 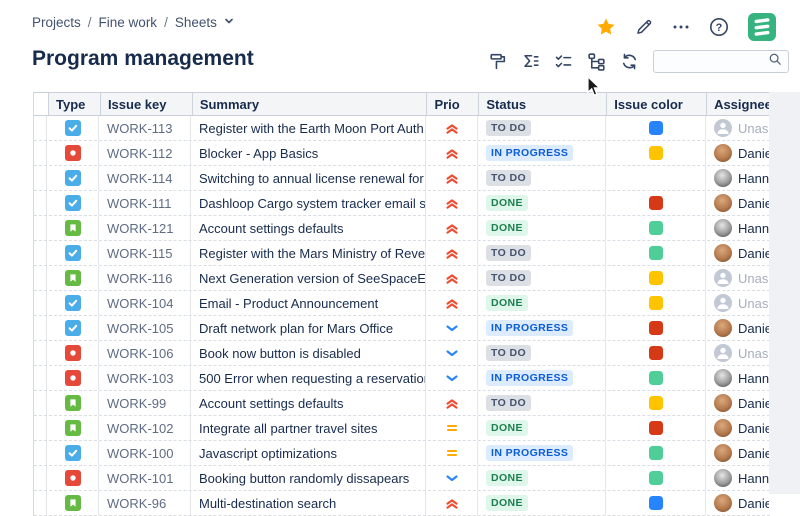 What do you see at coordinates (308, 153) in the screenshot?
I see `summary-cell: Blocker - App Basics` at bounding box center [308, 153].